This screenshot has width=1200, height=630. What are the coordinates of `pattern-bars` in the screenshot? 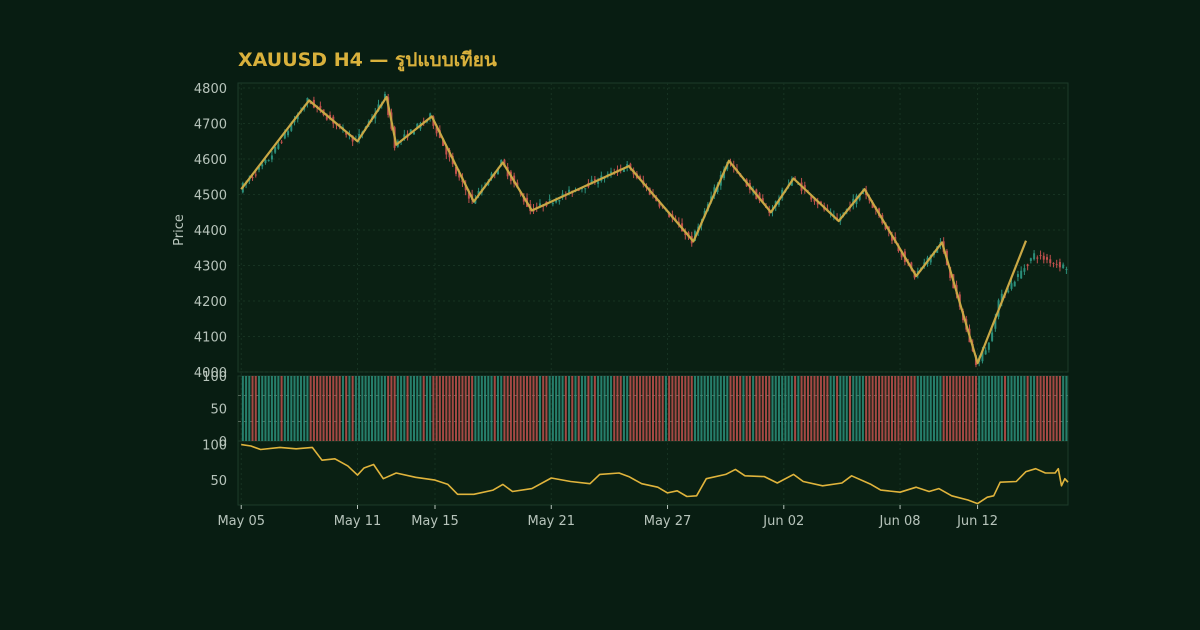 It's located at (654, 408).